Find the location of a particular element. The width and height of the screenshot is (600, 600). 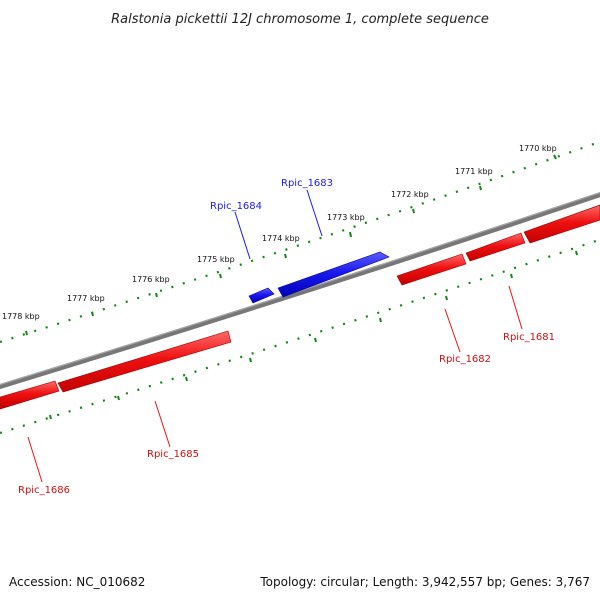

scale-label-1777: 1777 kbp is located at coordinates (86, 298).